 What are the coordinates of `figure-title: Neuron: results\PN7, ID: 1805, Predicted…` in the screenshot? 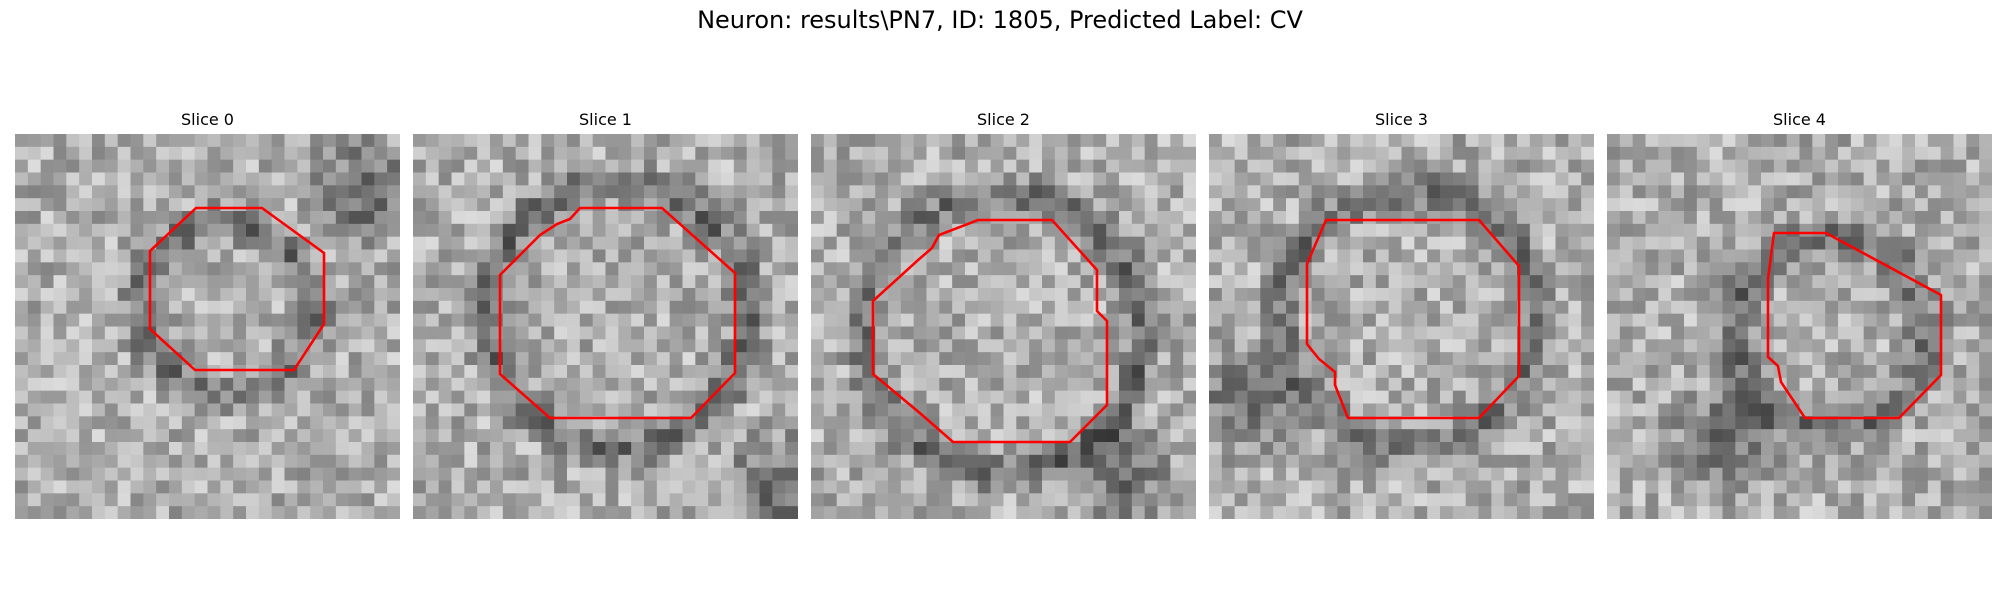 It's located at (1000, 20).